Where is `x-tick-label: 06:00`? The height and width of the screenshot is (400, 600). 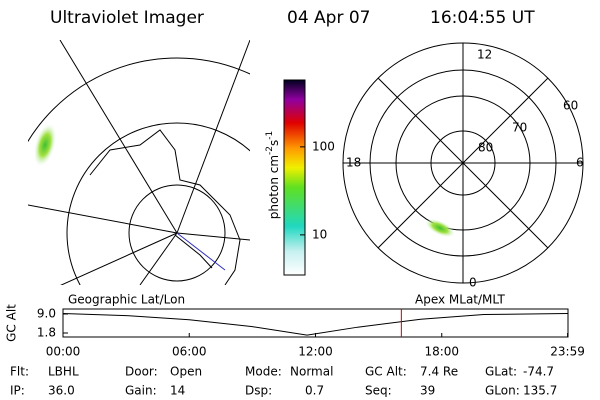
x-tick-label: 06:00 is located at coordinates (189, 352).